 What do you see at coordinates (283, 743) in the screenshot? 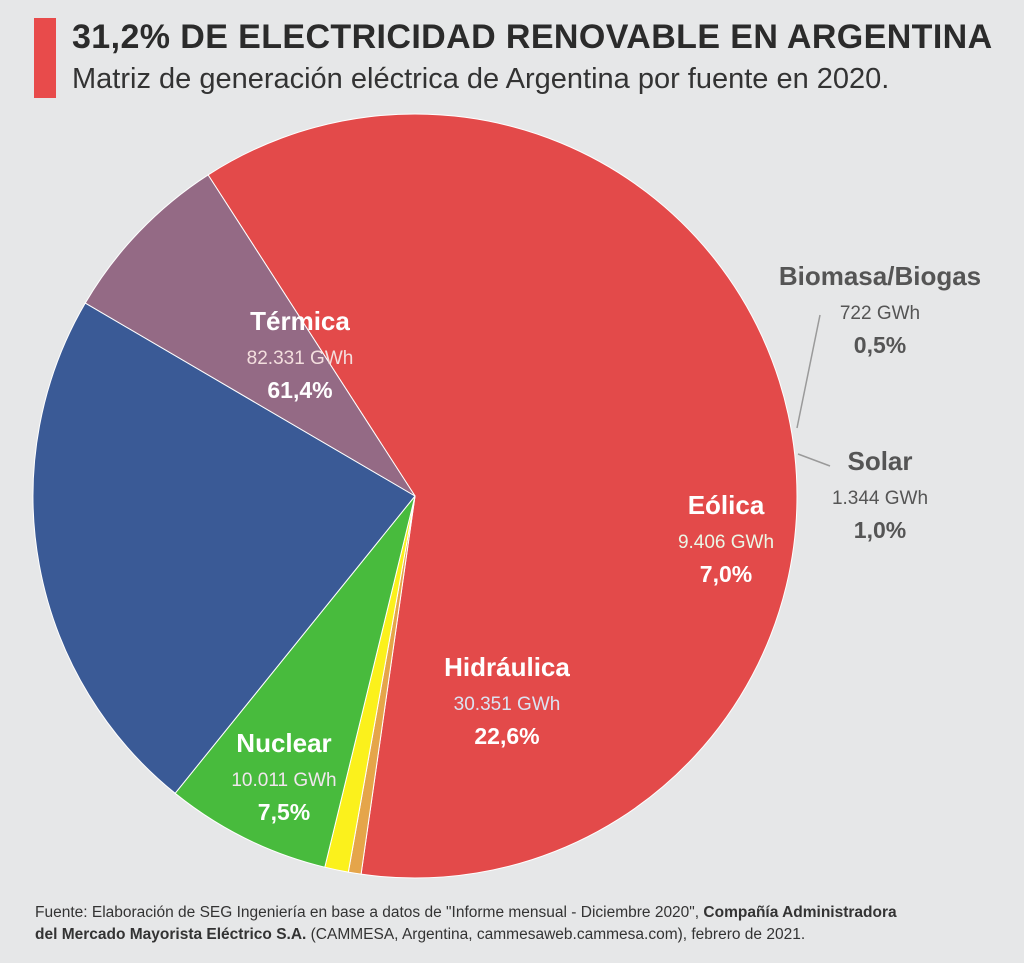
I see `label-name-nuclear: Nuclear` at bounding box center [283, 743].